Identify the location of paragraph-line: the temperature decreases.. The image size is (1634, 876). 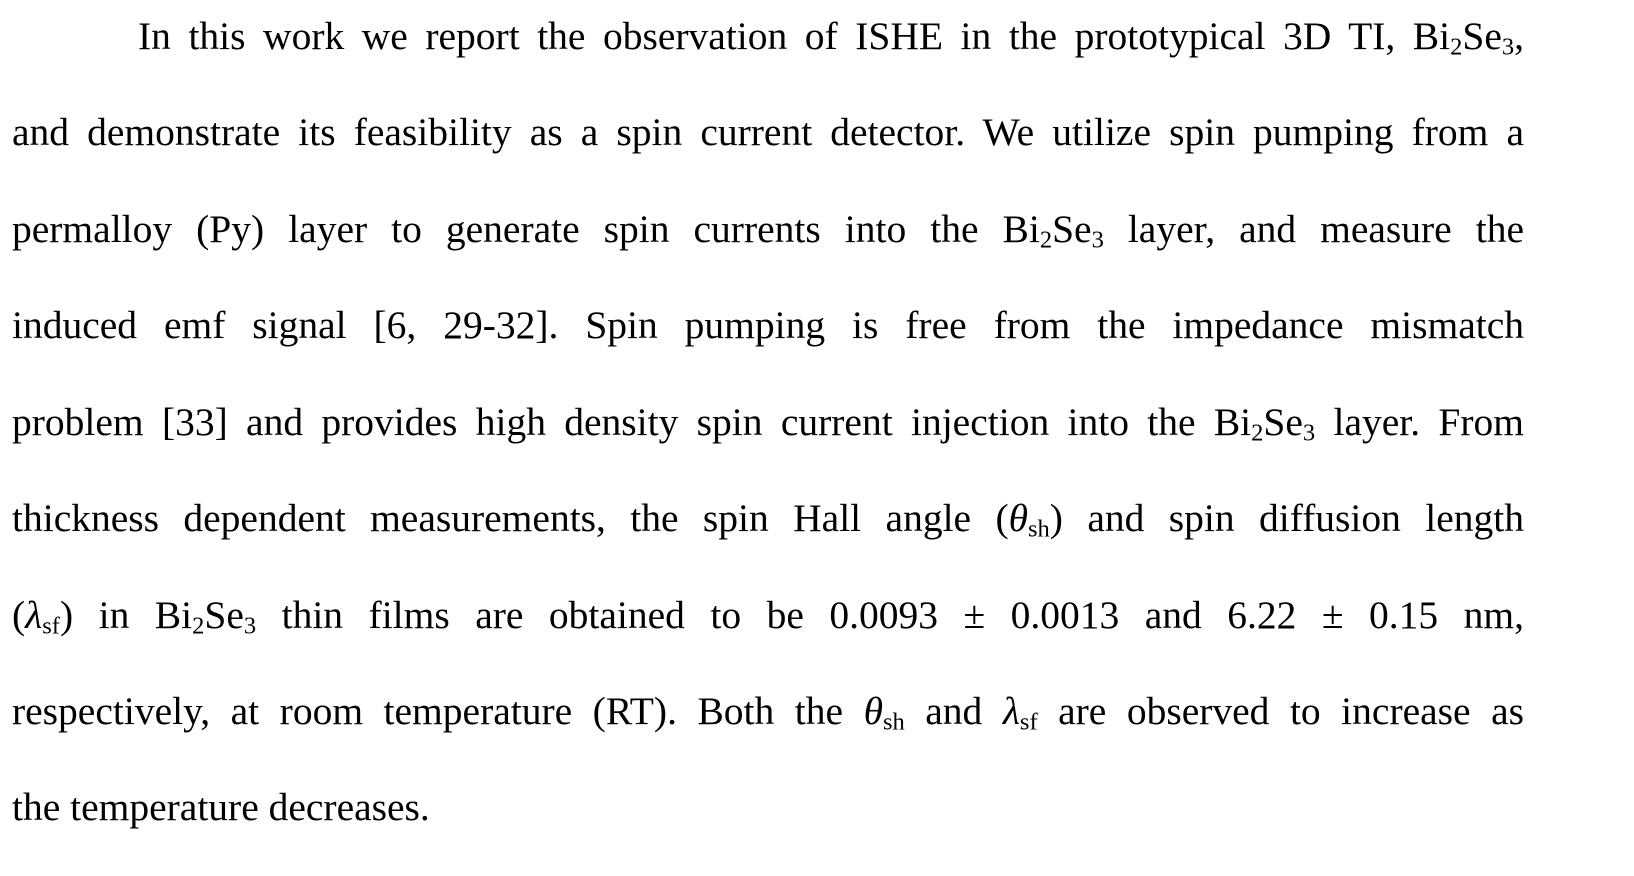
(768, 807).